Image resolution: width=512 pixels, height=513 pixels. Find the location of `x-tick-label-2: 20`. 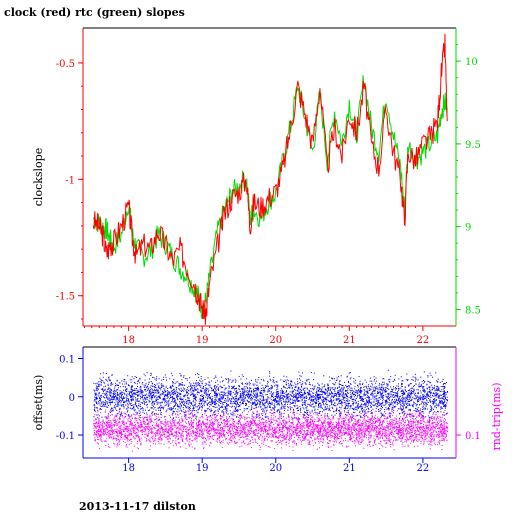

x-tick-label-2: 20 is located at coordinates (275, 468).